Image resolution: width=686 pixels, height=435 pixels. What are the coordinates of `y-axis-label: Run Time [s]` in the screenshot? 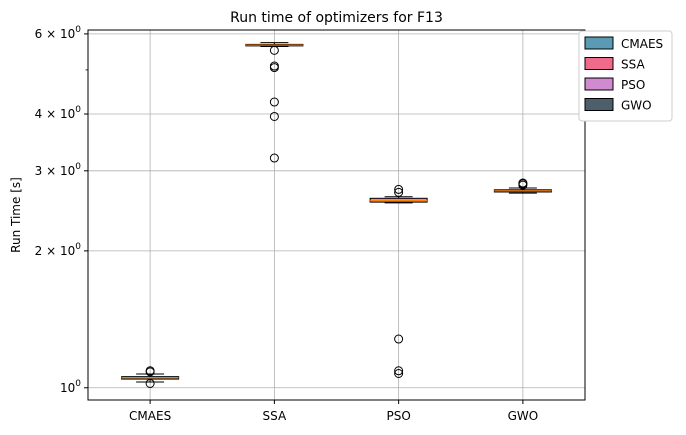 It's located at (16, 215).